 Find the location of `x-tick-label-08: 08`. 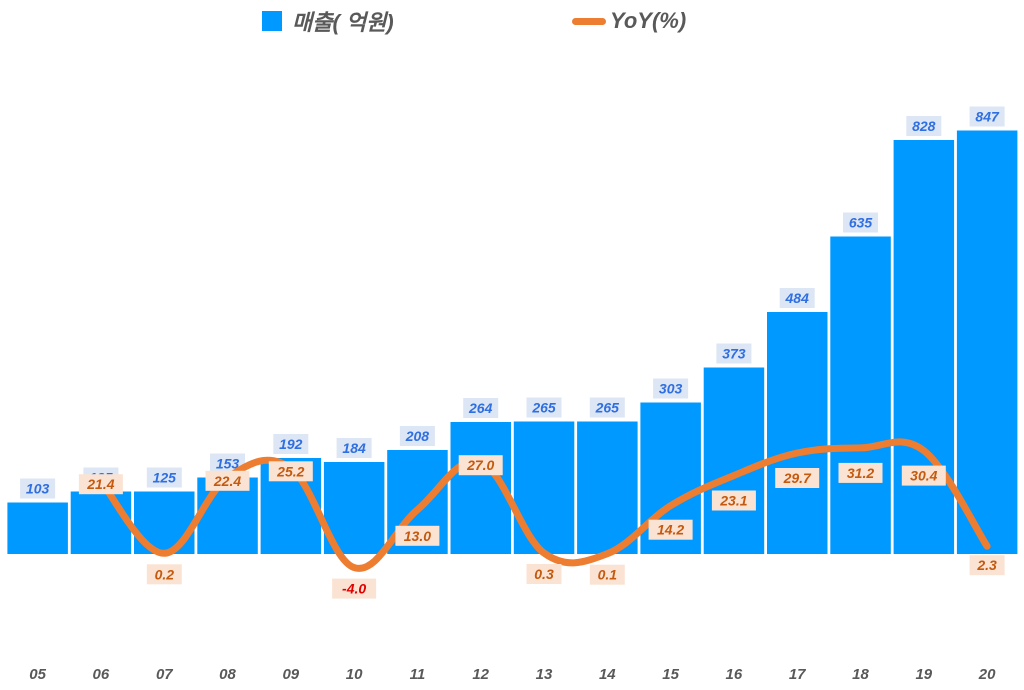

x-tick-label-08: 08 is located at coordinates (227, 674).